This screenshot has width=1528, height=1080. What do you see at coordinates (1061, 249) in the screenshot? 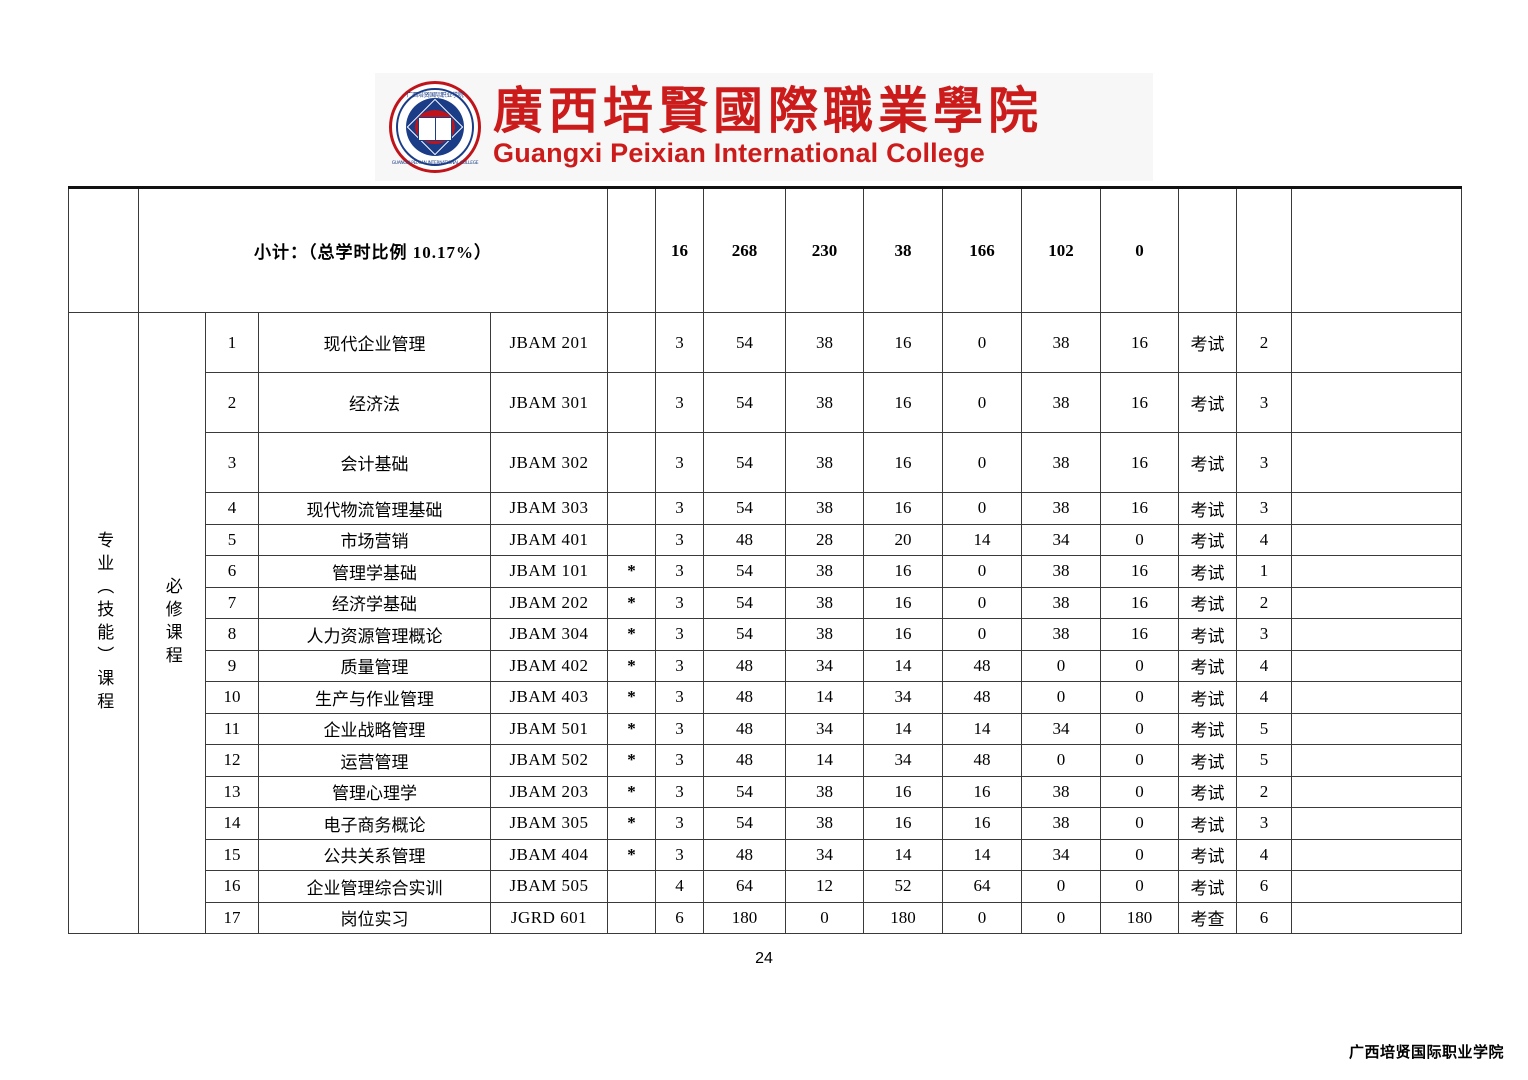
I see `subtotal-lab-hours: 102` at bounding box center [1061, 249].